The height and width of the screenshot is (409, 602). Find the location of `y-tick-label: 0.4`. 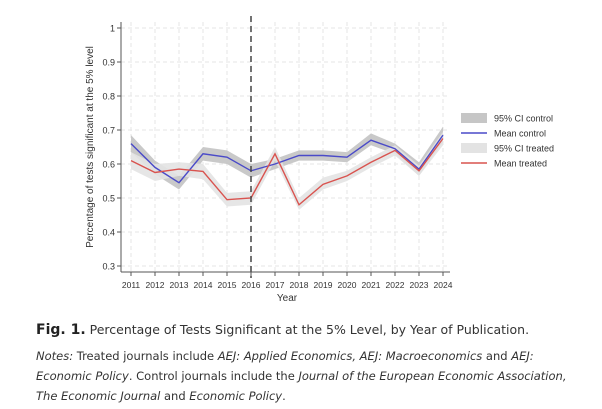

y-tick-label: 0.4 is located at coordinates (108, 233).